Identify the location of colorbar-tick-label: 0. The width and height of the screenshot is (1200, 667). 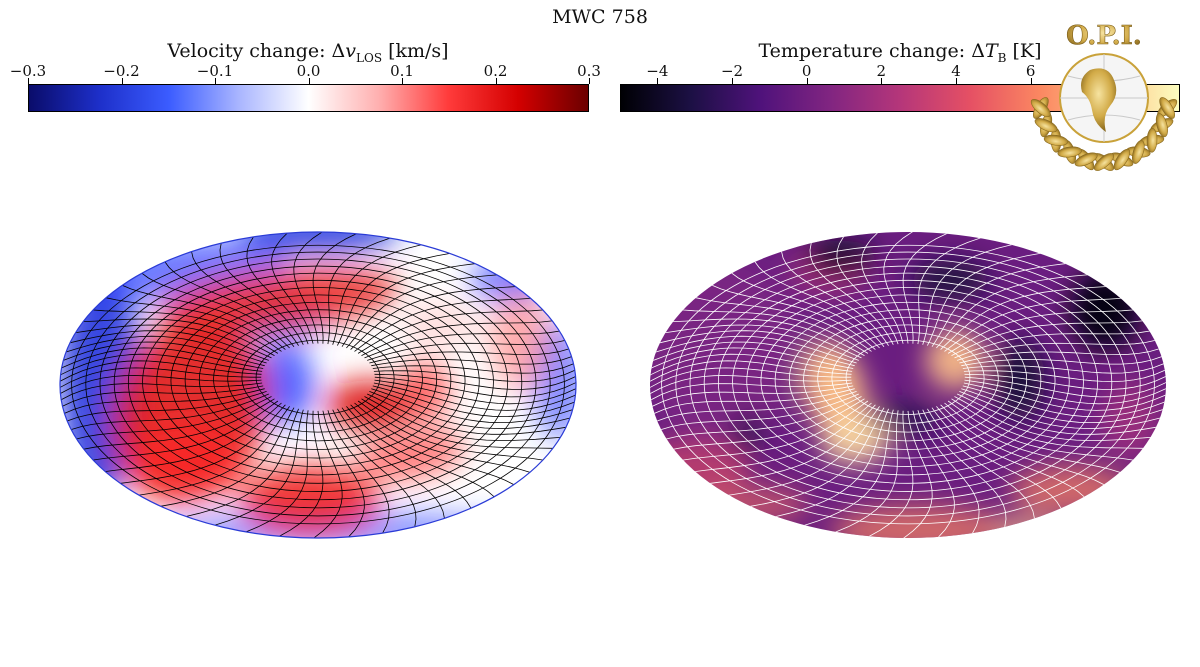
(806, 71).